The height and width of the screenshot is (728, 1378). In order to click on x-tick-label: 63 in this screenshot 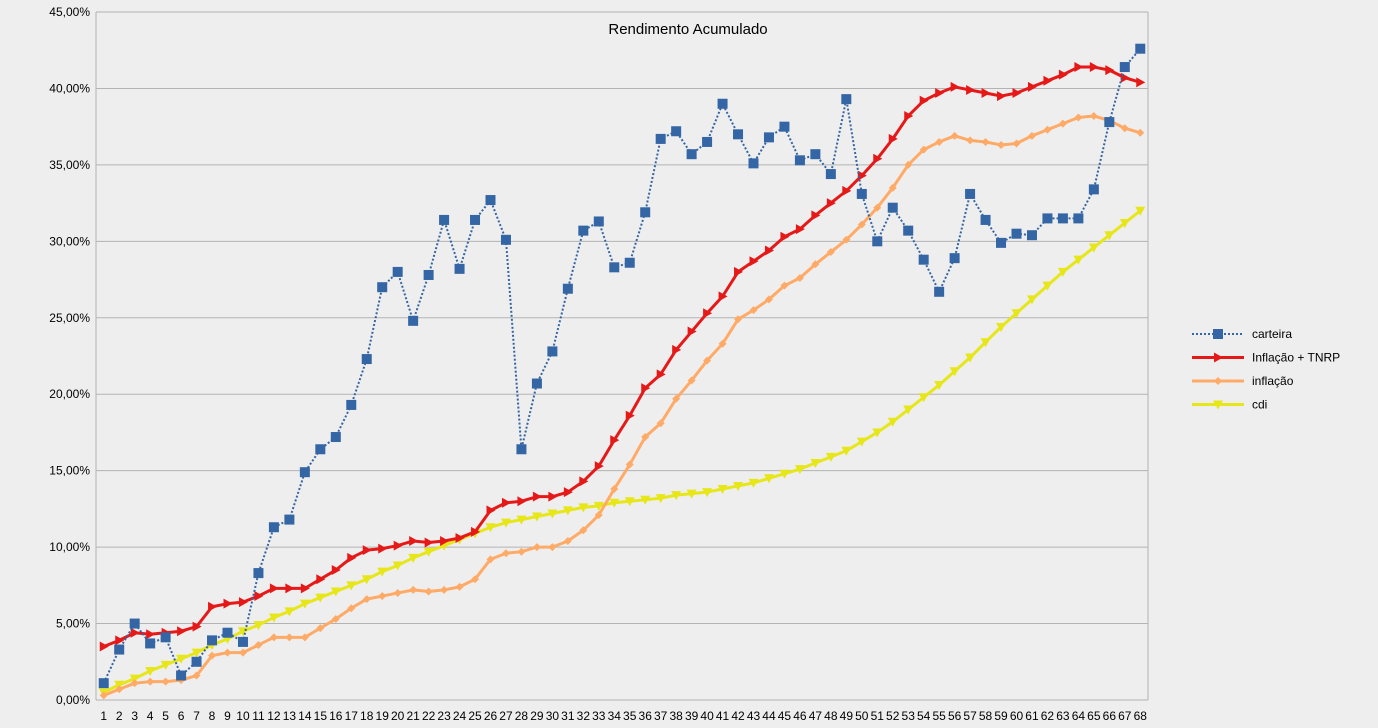, I will do `click(1063, 716)`.